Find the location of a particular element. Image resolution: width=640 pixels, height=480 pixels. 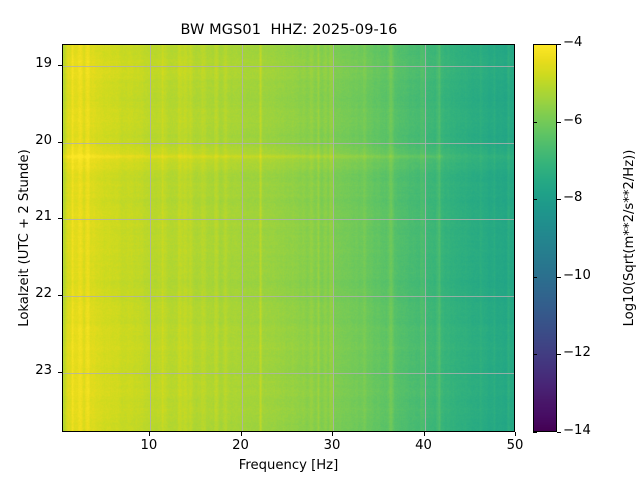

page-title: BW MGS01 HHZ: 2025-09-16 is located at coordinates (289, 30).